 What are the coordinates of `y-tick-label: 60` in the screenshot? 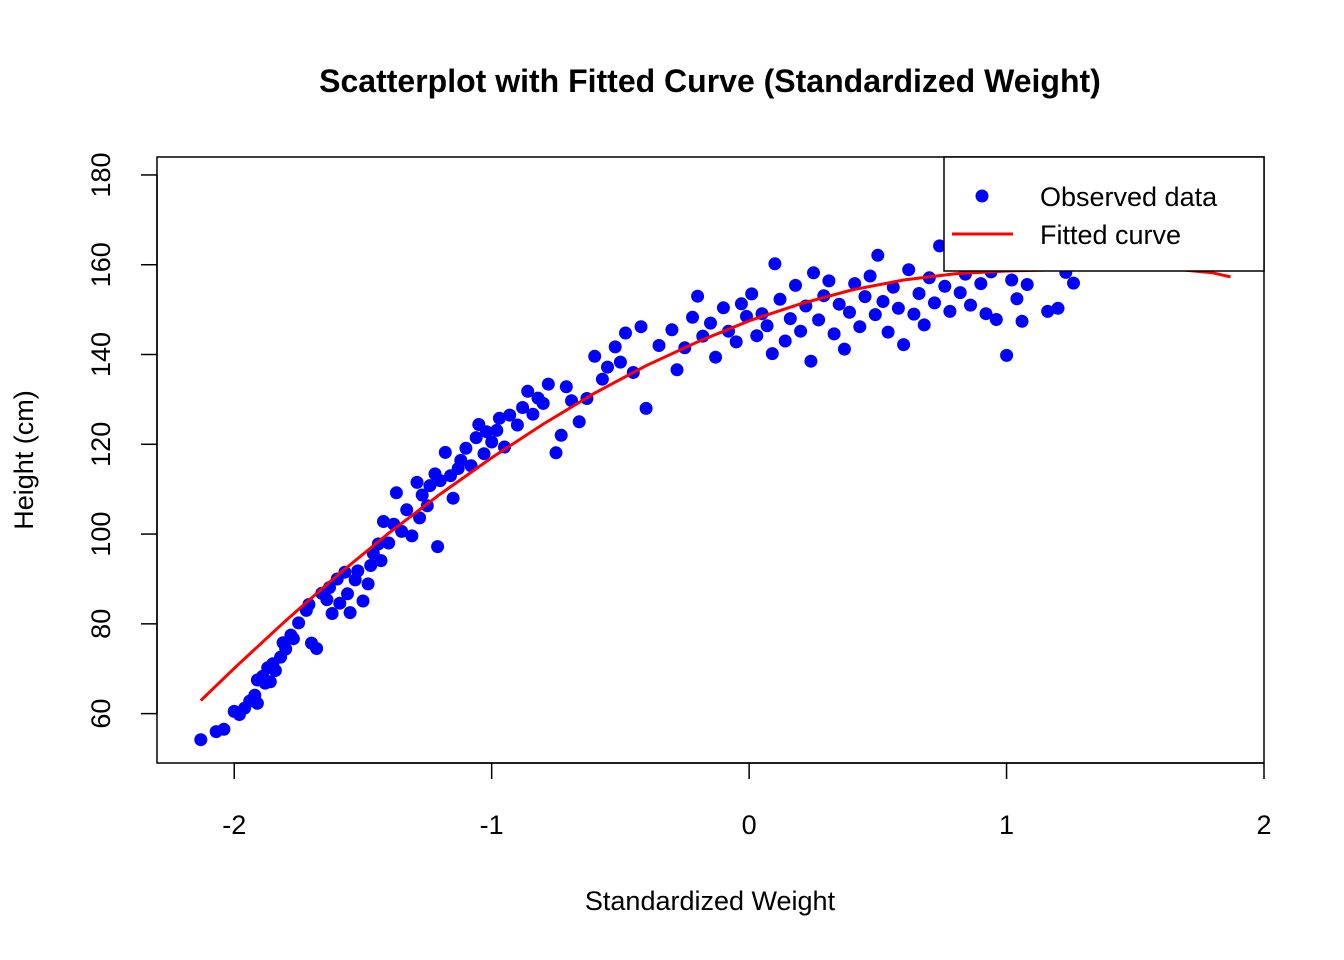 It's located at (101, 714).